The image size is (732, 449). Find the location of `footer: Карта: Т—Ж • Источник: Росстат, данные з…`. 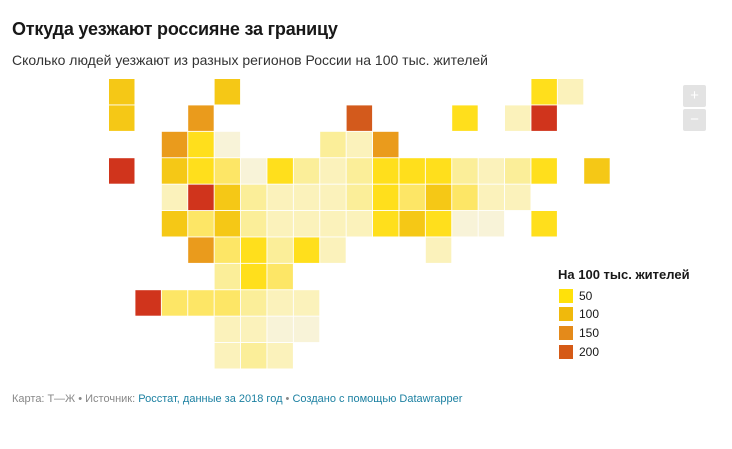

footer: Карта: Т—Ж • Источник: Росстат, данные з… is located at coordinates (237, 399).